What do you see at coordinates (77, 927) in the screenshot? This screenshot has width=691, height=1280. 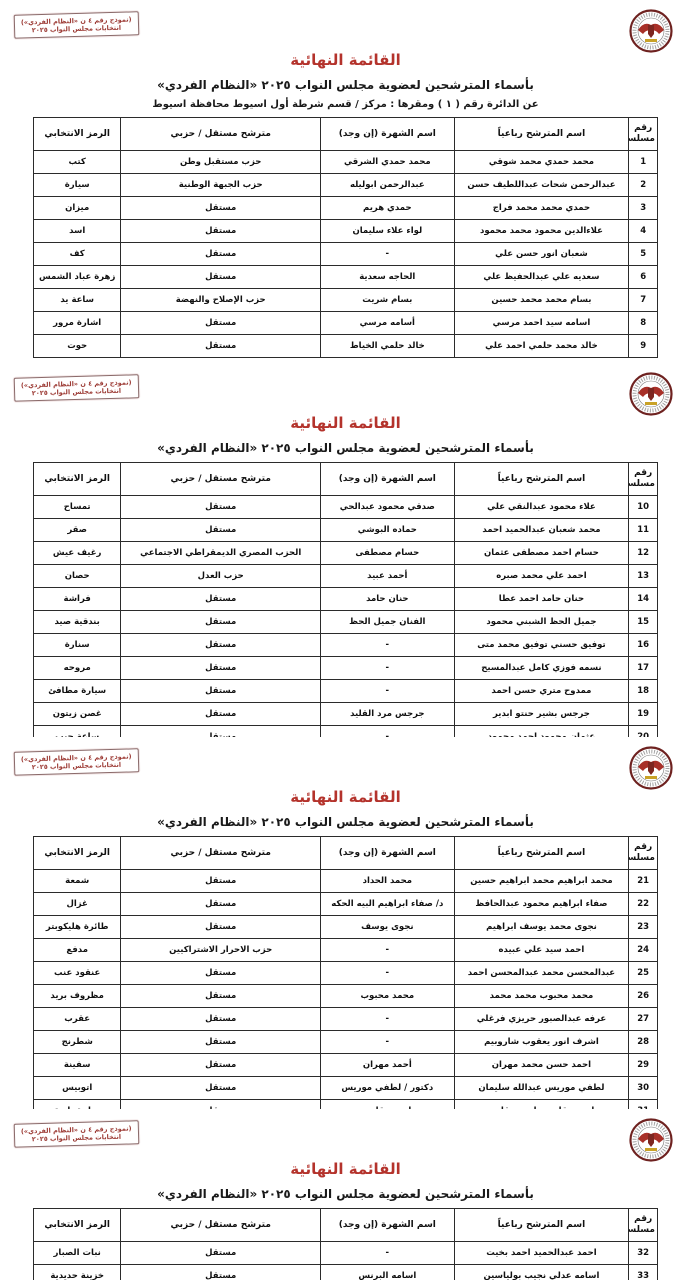 I see `electoral-symbol-cell: طائرة هليكوبتر` at bounding box center [77, 927].